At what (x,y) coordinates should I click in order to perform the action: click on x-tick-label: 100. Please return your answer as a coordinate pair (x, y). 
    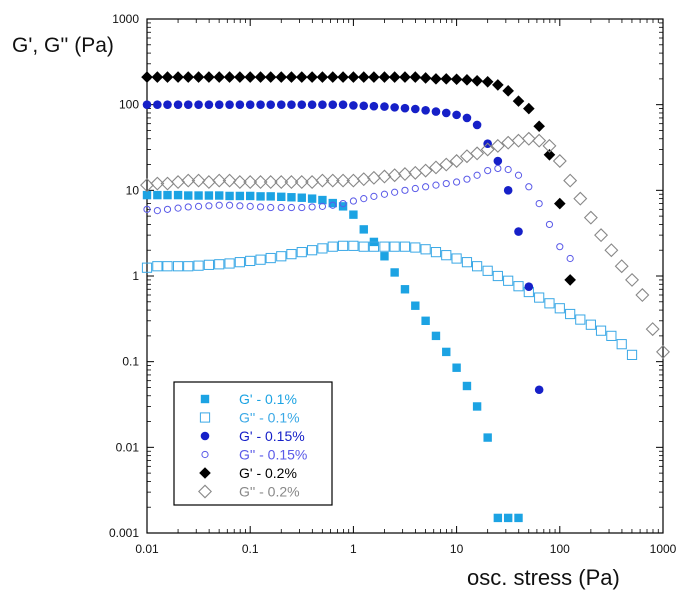
    Looking at the image, I should click on (560, 549).